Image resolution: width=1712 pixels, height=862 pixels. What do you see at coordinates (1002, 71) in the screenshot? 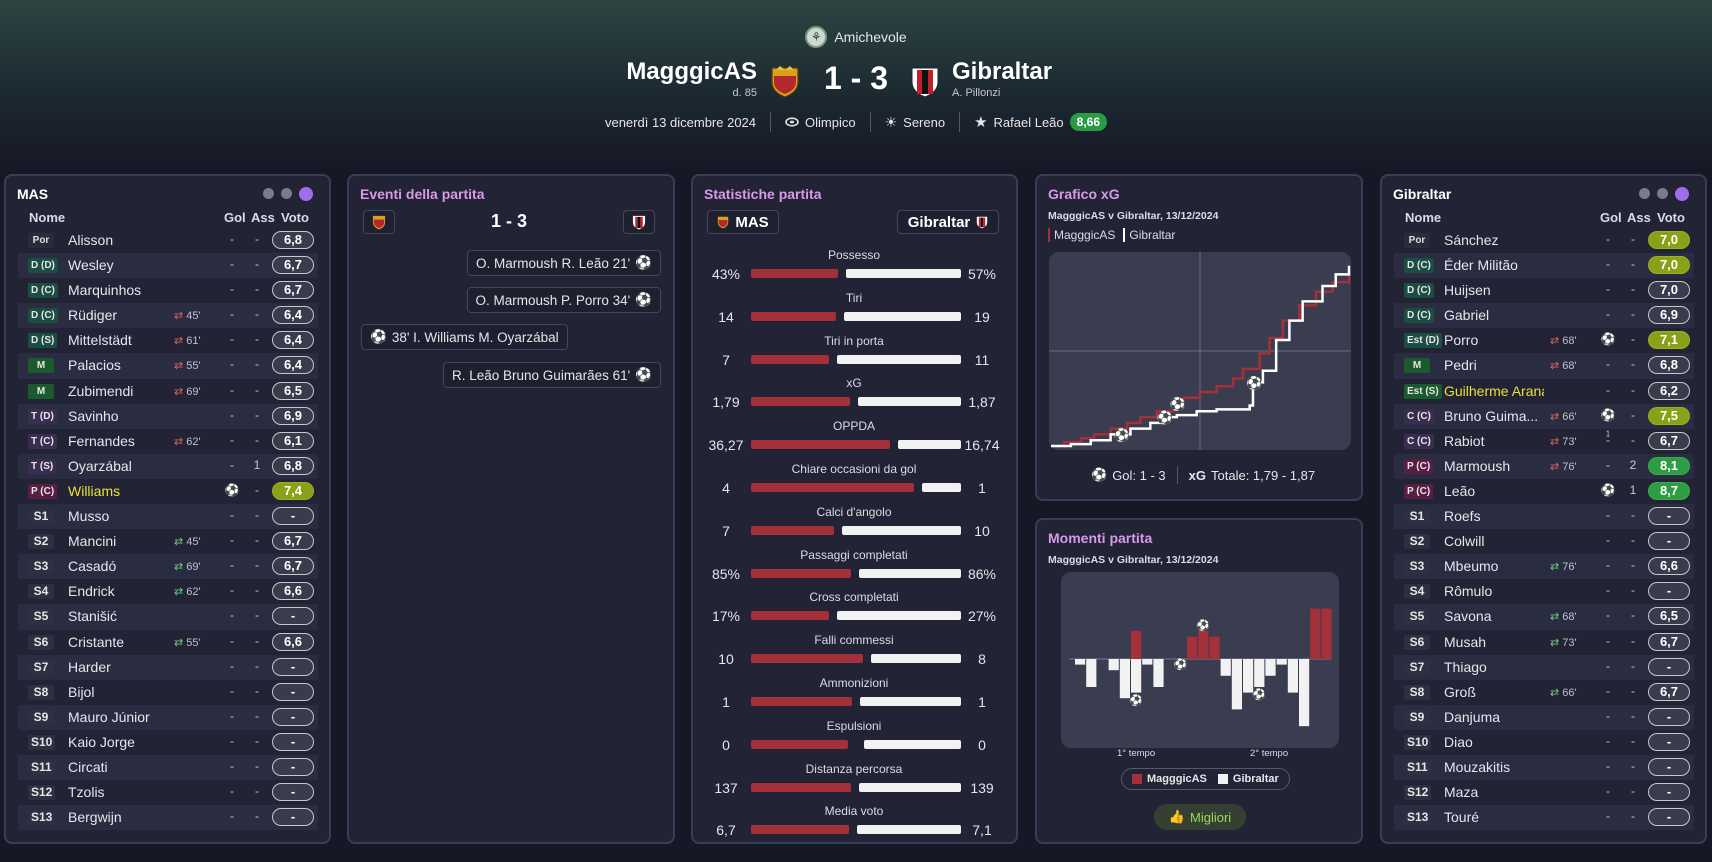
I see `away-team-name: Gibraltar` at bounding box center [1002, 71].